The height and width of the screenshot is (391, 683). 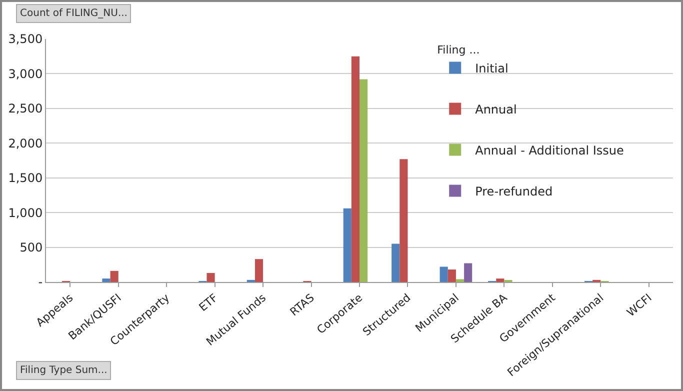 I want to click on legend-label: Pre-refunded, so click(x=514, y=191).